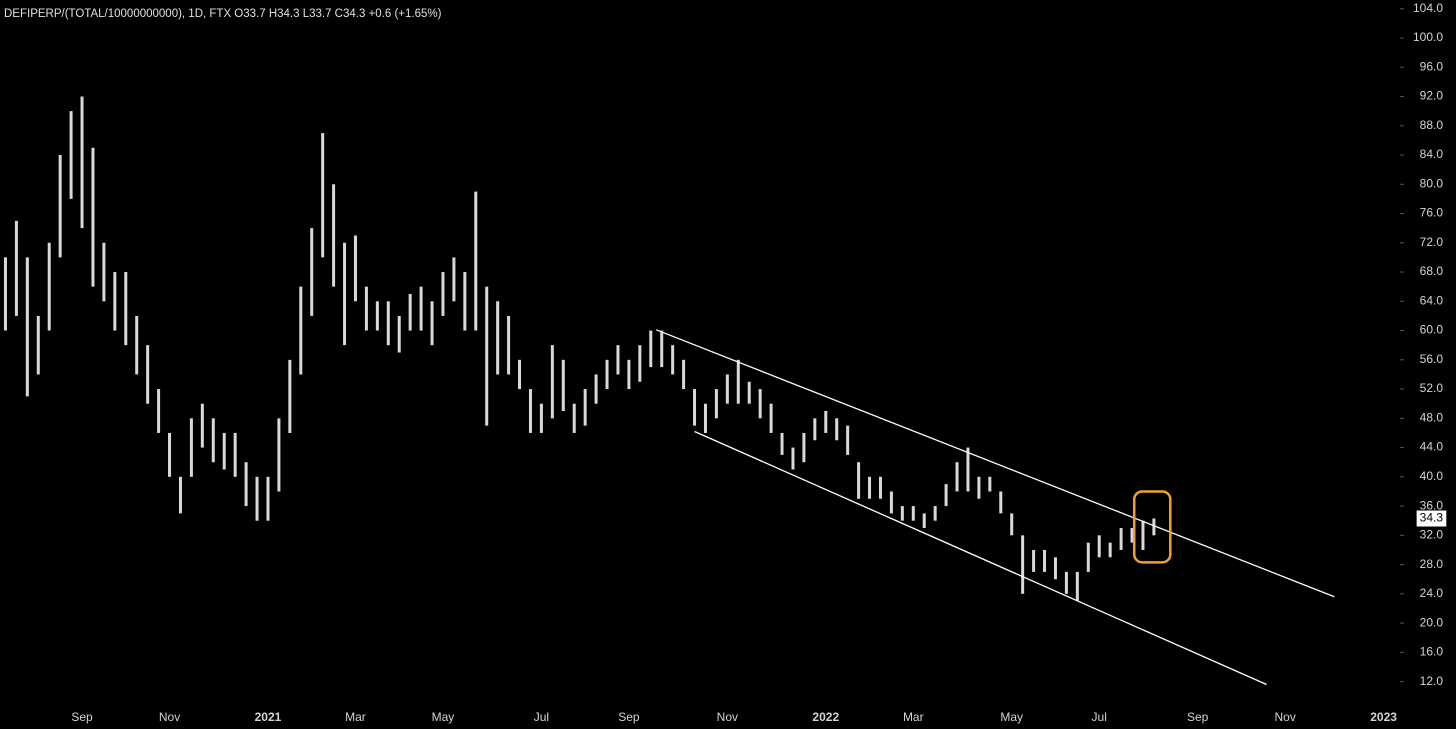 The height and width of the screenshot is (729, 1456). Describe the element at coordinates (1432, 359) in the screenshot. I see `y-tick-label: 56.0` at that location.